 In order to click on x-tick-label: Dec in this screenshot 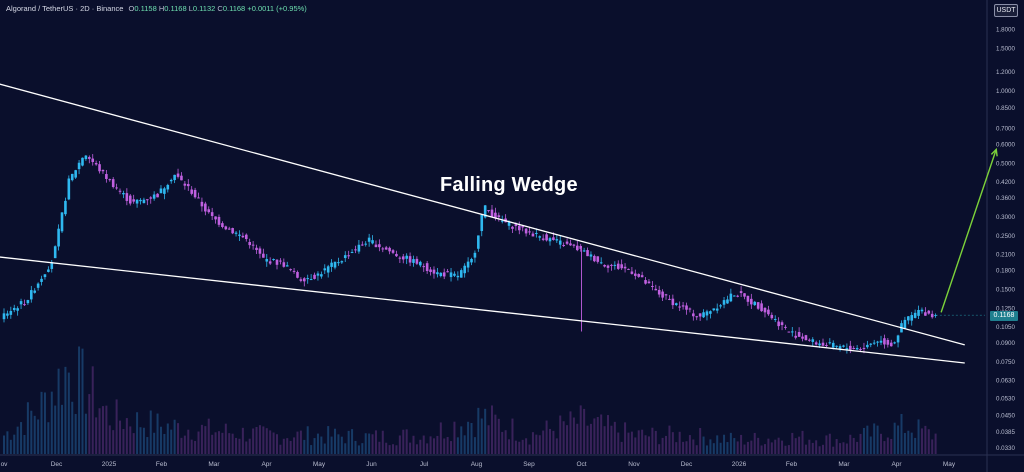, I will do `click(57, 464)`.